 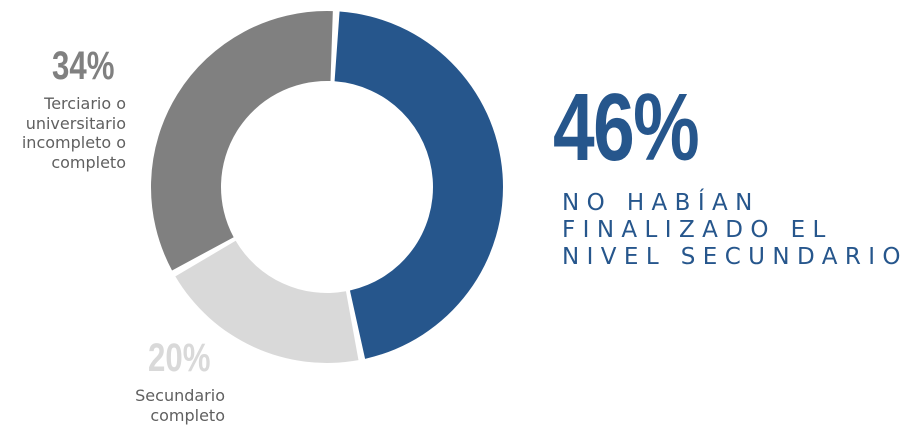 I want to click on main-description: NO HABÍAN FINALIZADO EL NIVEL SECUNDARIO, so click(x=735, y=230).